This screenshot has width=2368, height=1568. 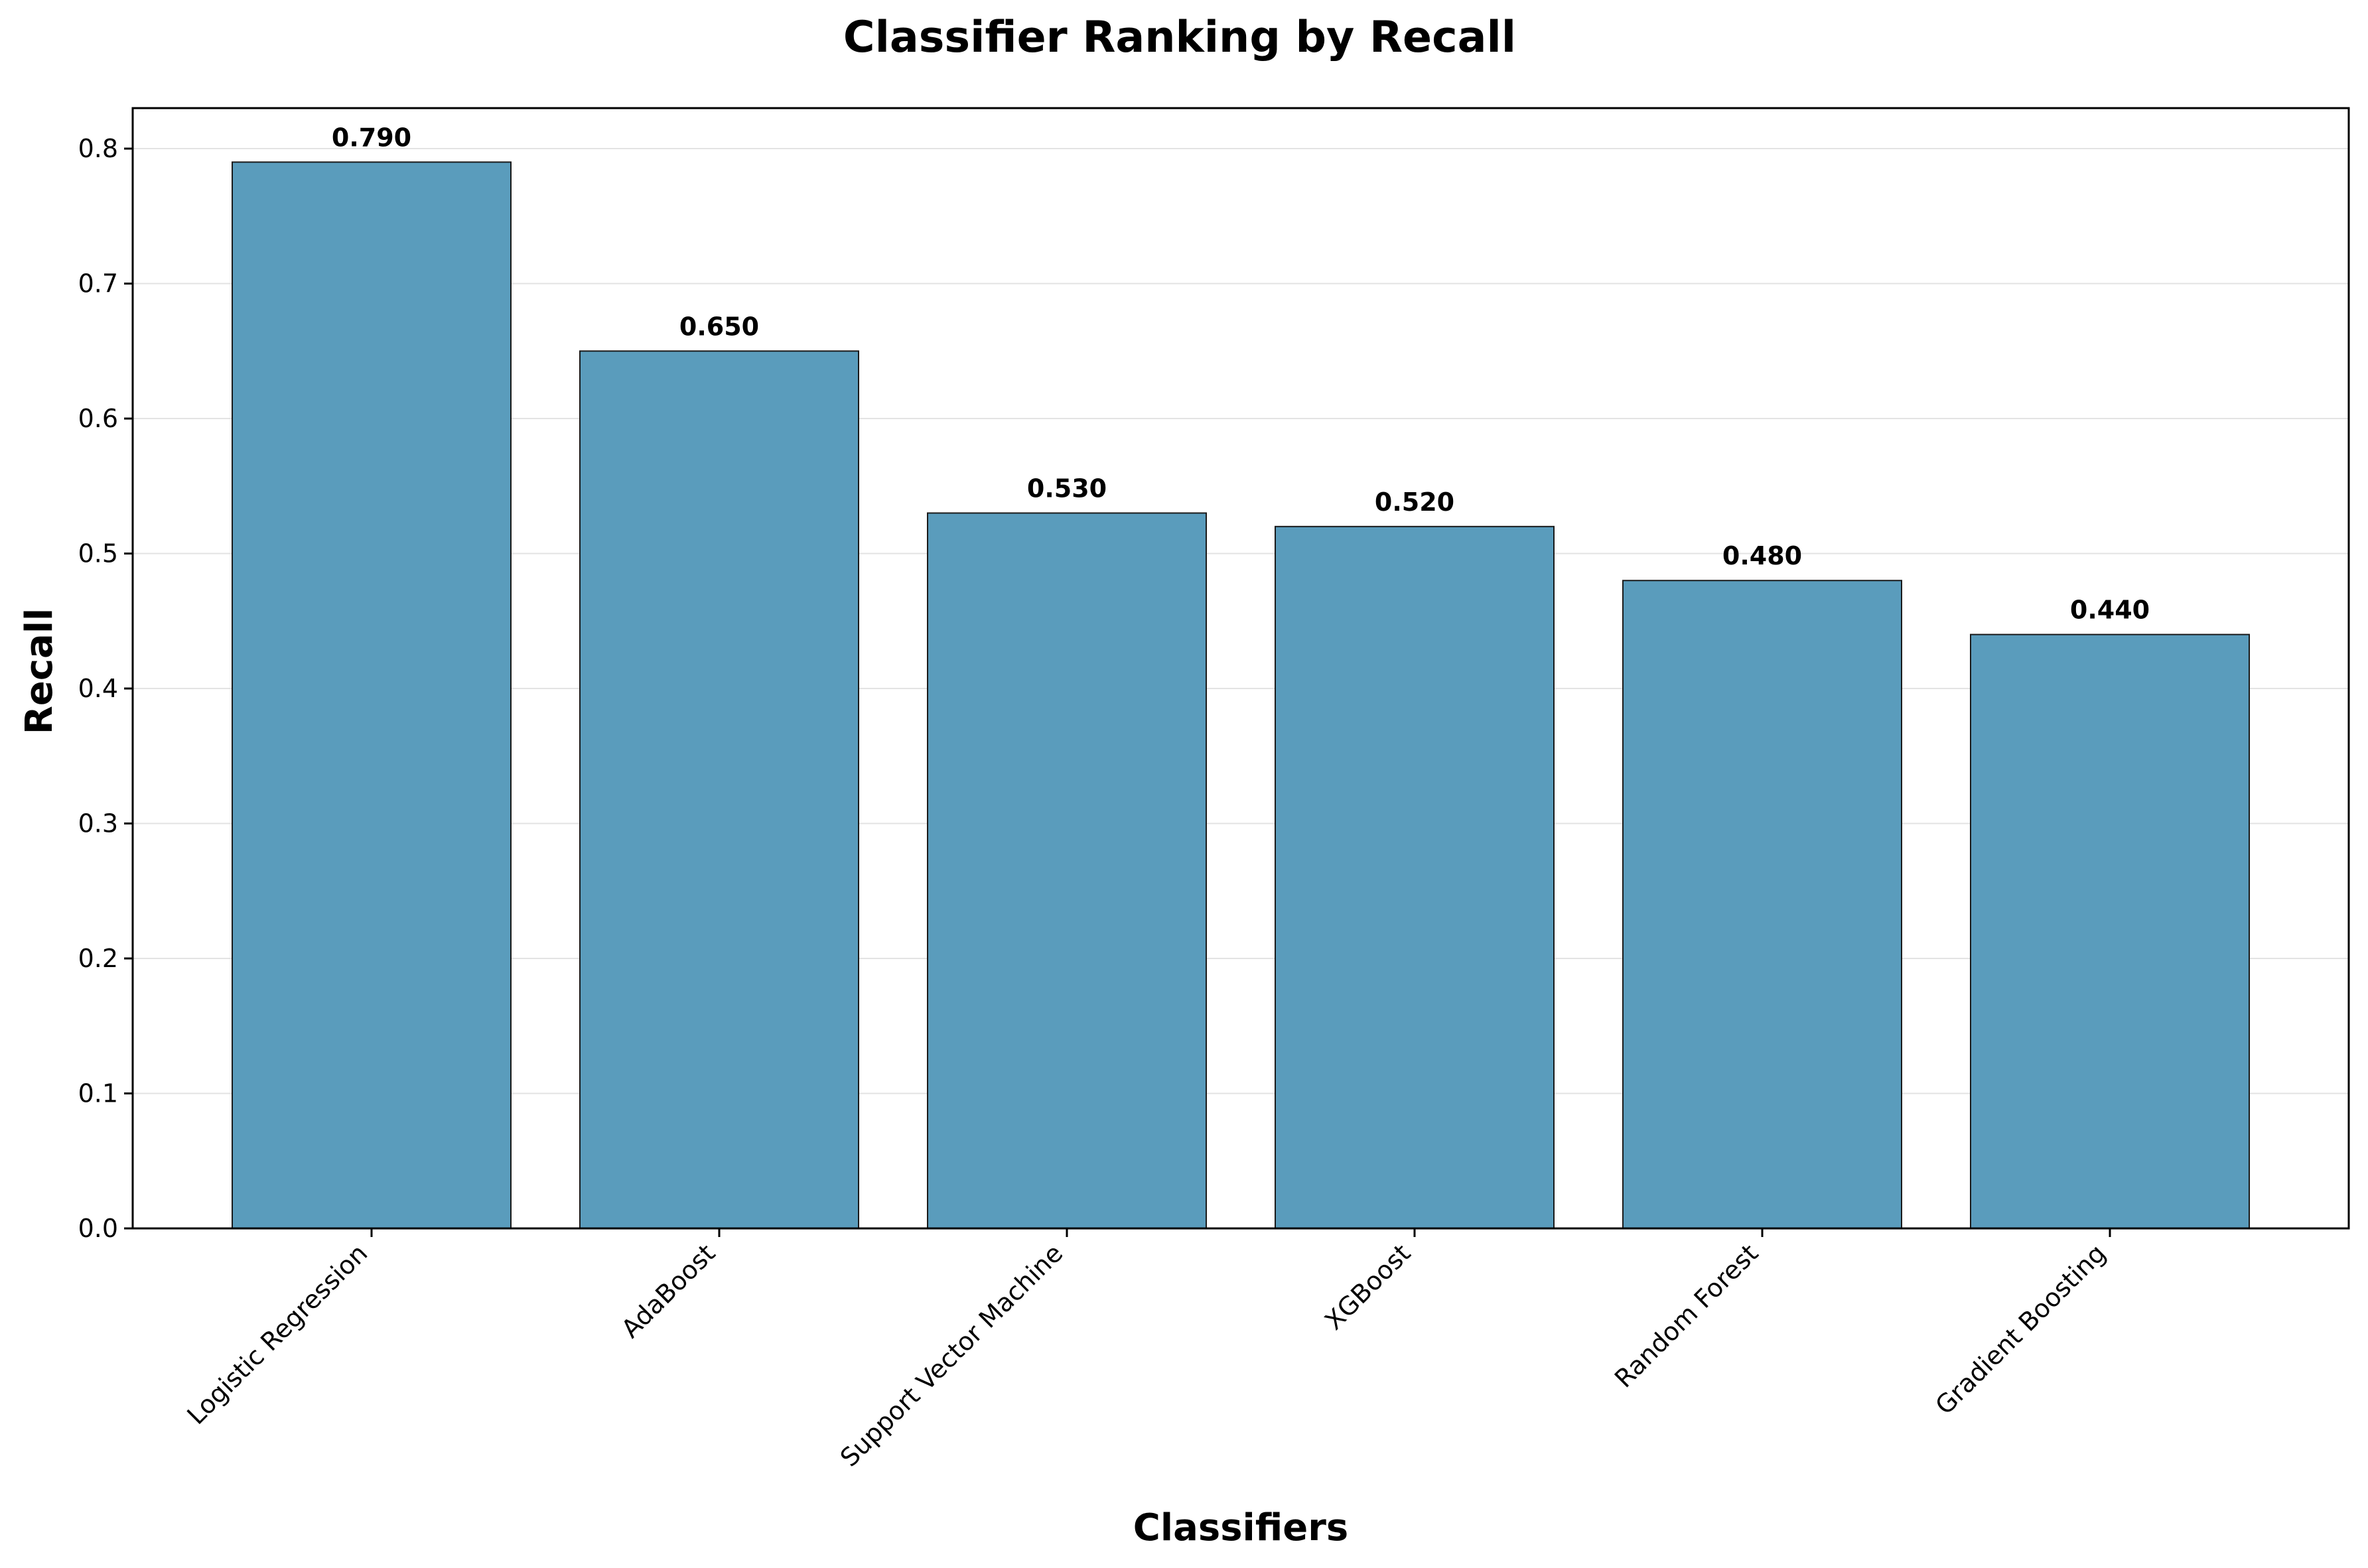 What do you see at coordinates (1067, 488) in the screenshot?
I see `bar-value-label: 0.530` at bounding box center [1067, 488].